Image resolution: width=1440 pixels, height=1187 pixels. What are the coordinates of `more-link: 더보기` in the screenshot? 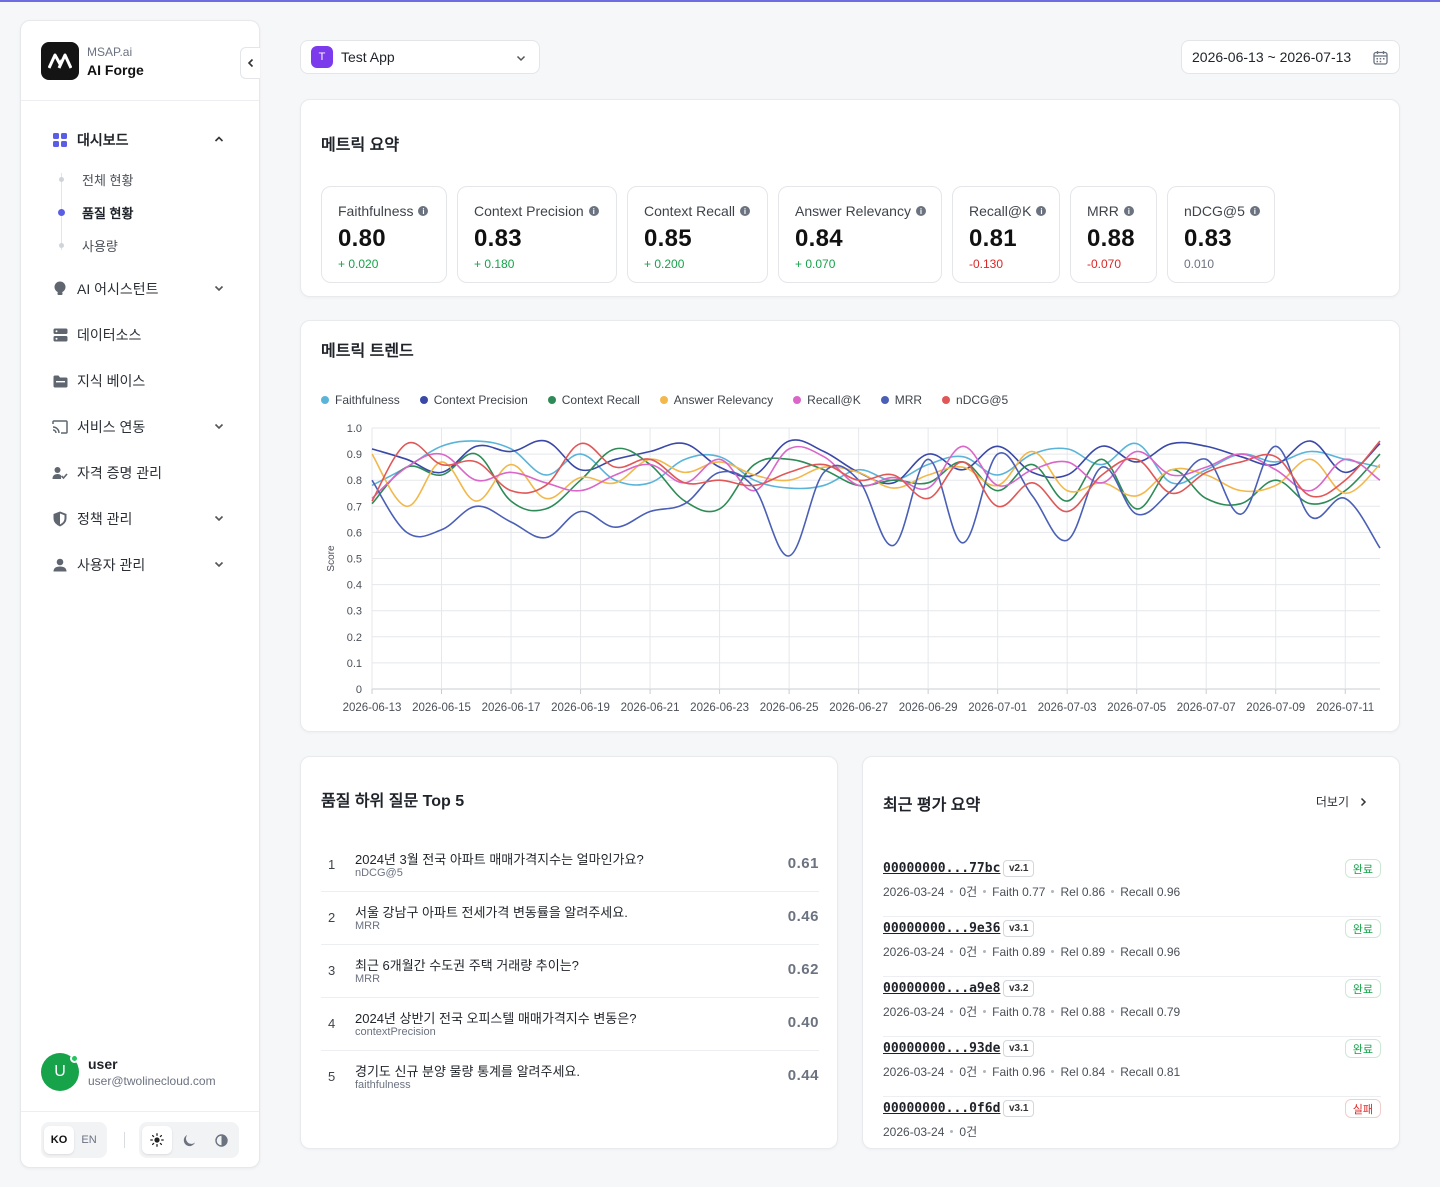 It's located at (1342, 801).